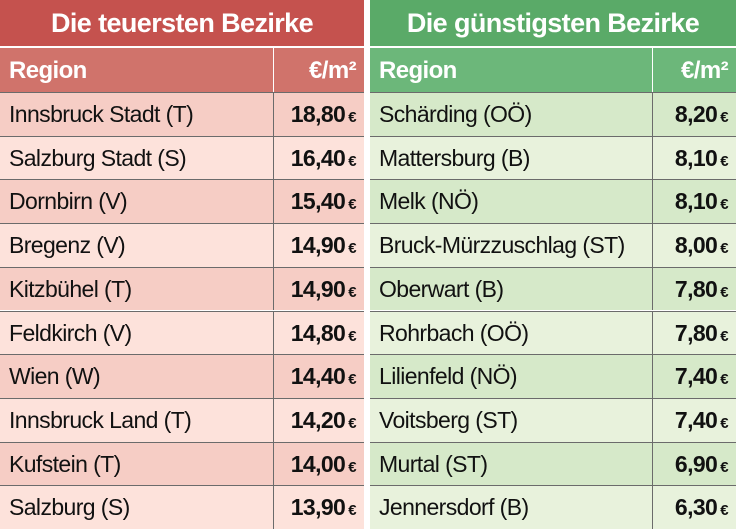  I want to click on price-cell: 15,40 €, so click(318, 202).